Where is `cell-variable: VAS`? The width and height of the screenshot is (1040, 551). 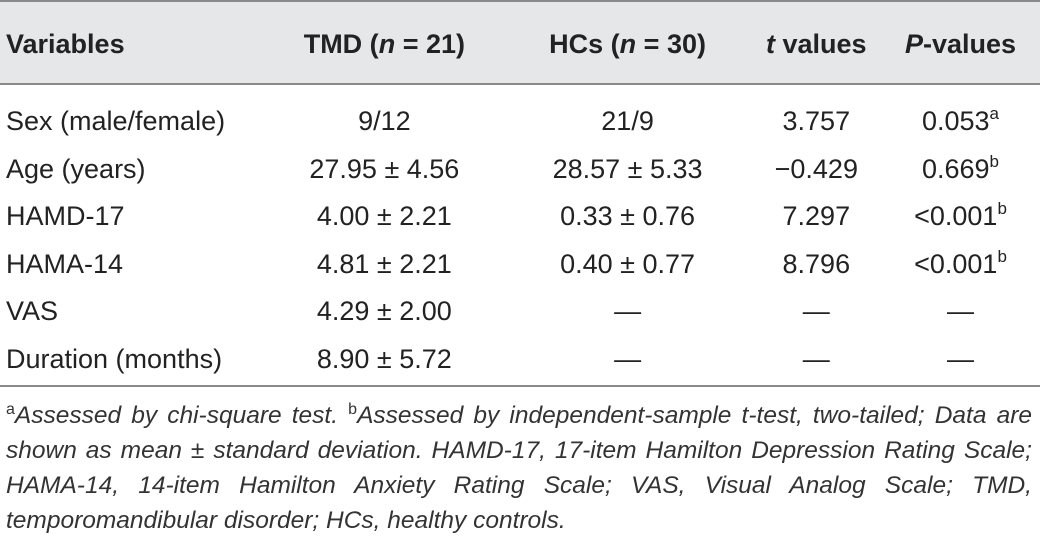 cell-variable: VAS is located at coordinates (32, 311).